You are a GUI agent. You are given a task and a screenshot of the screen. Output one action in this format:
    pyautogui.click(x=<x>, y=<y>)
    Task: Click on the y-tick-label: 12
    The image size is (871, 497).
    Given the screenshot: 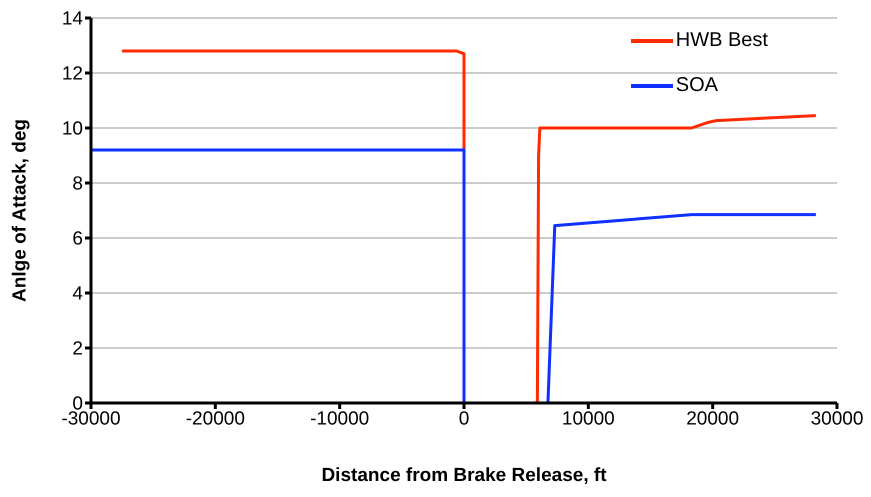 What is the action you would take?
    pyautogui.click(x=72, y=74)
    